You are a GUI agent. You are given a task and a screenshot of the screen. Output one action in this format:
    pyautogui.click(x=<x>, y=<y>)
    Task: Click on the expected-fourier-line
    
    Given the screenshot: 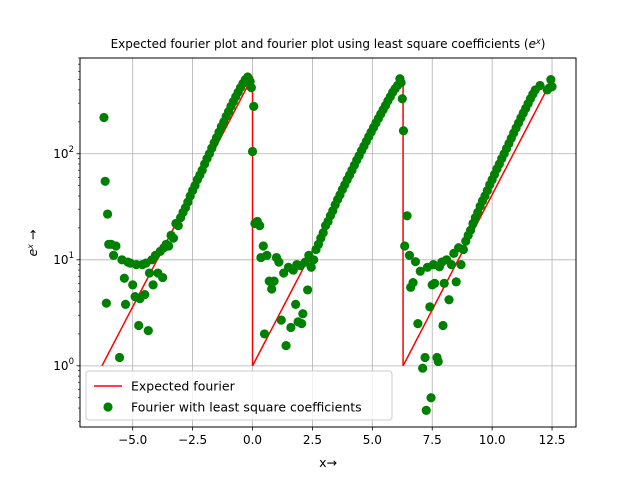 What is the action you would take?
    pyautogui.click(x=478, y=221)
    